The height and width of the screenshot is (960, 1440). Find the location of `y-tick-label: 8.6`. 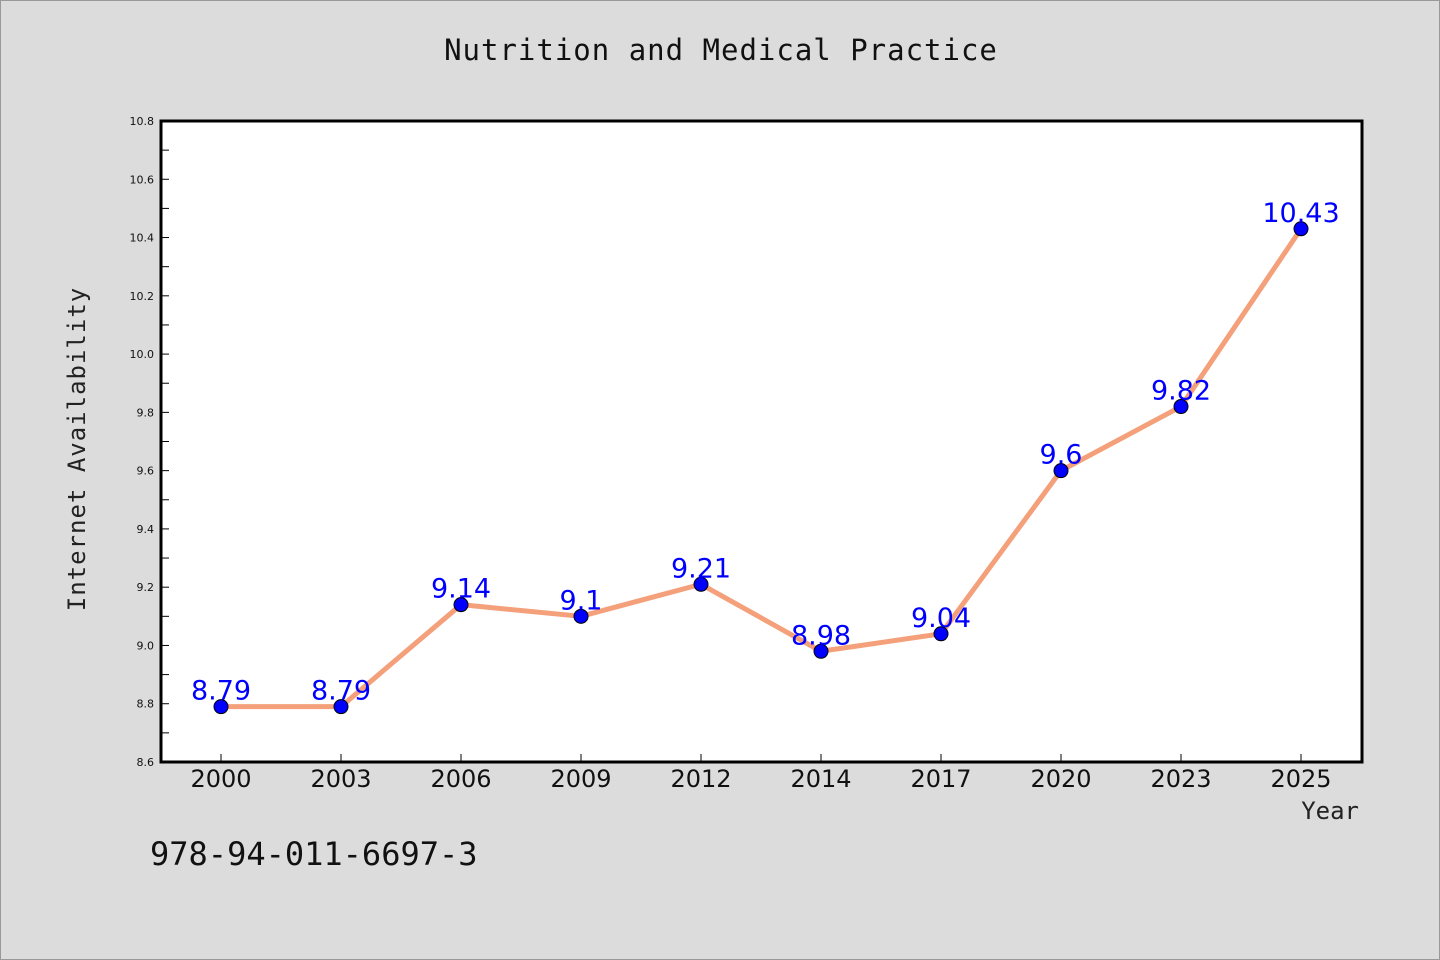

y-tick-label: 8.6 is located at coordinates (146, 762).